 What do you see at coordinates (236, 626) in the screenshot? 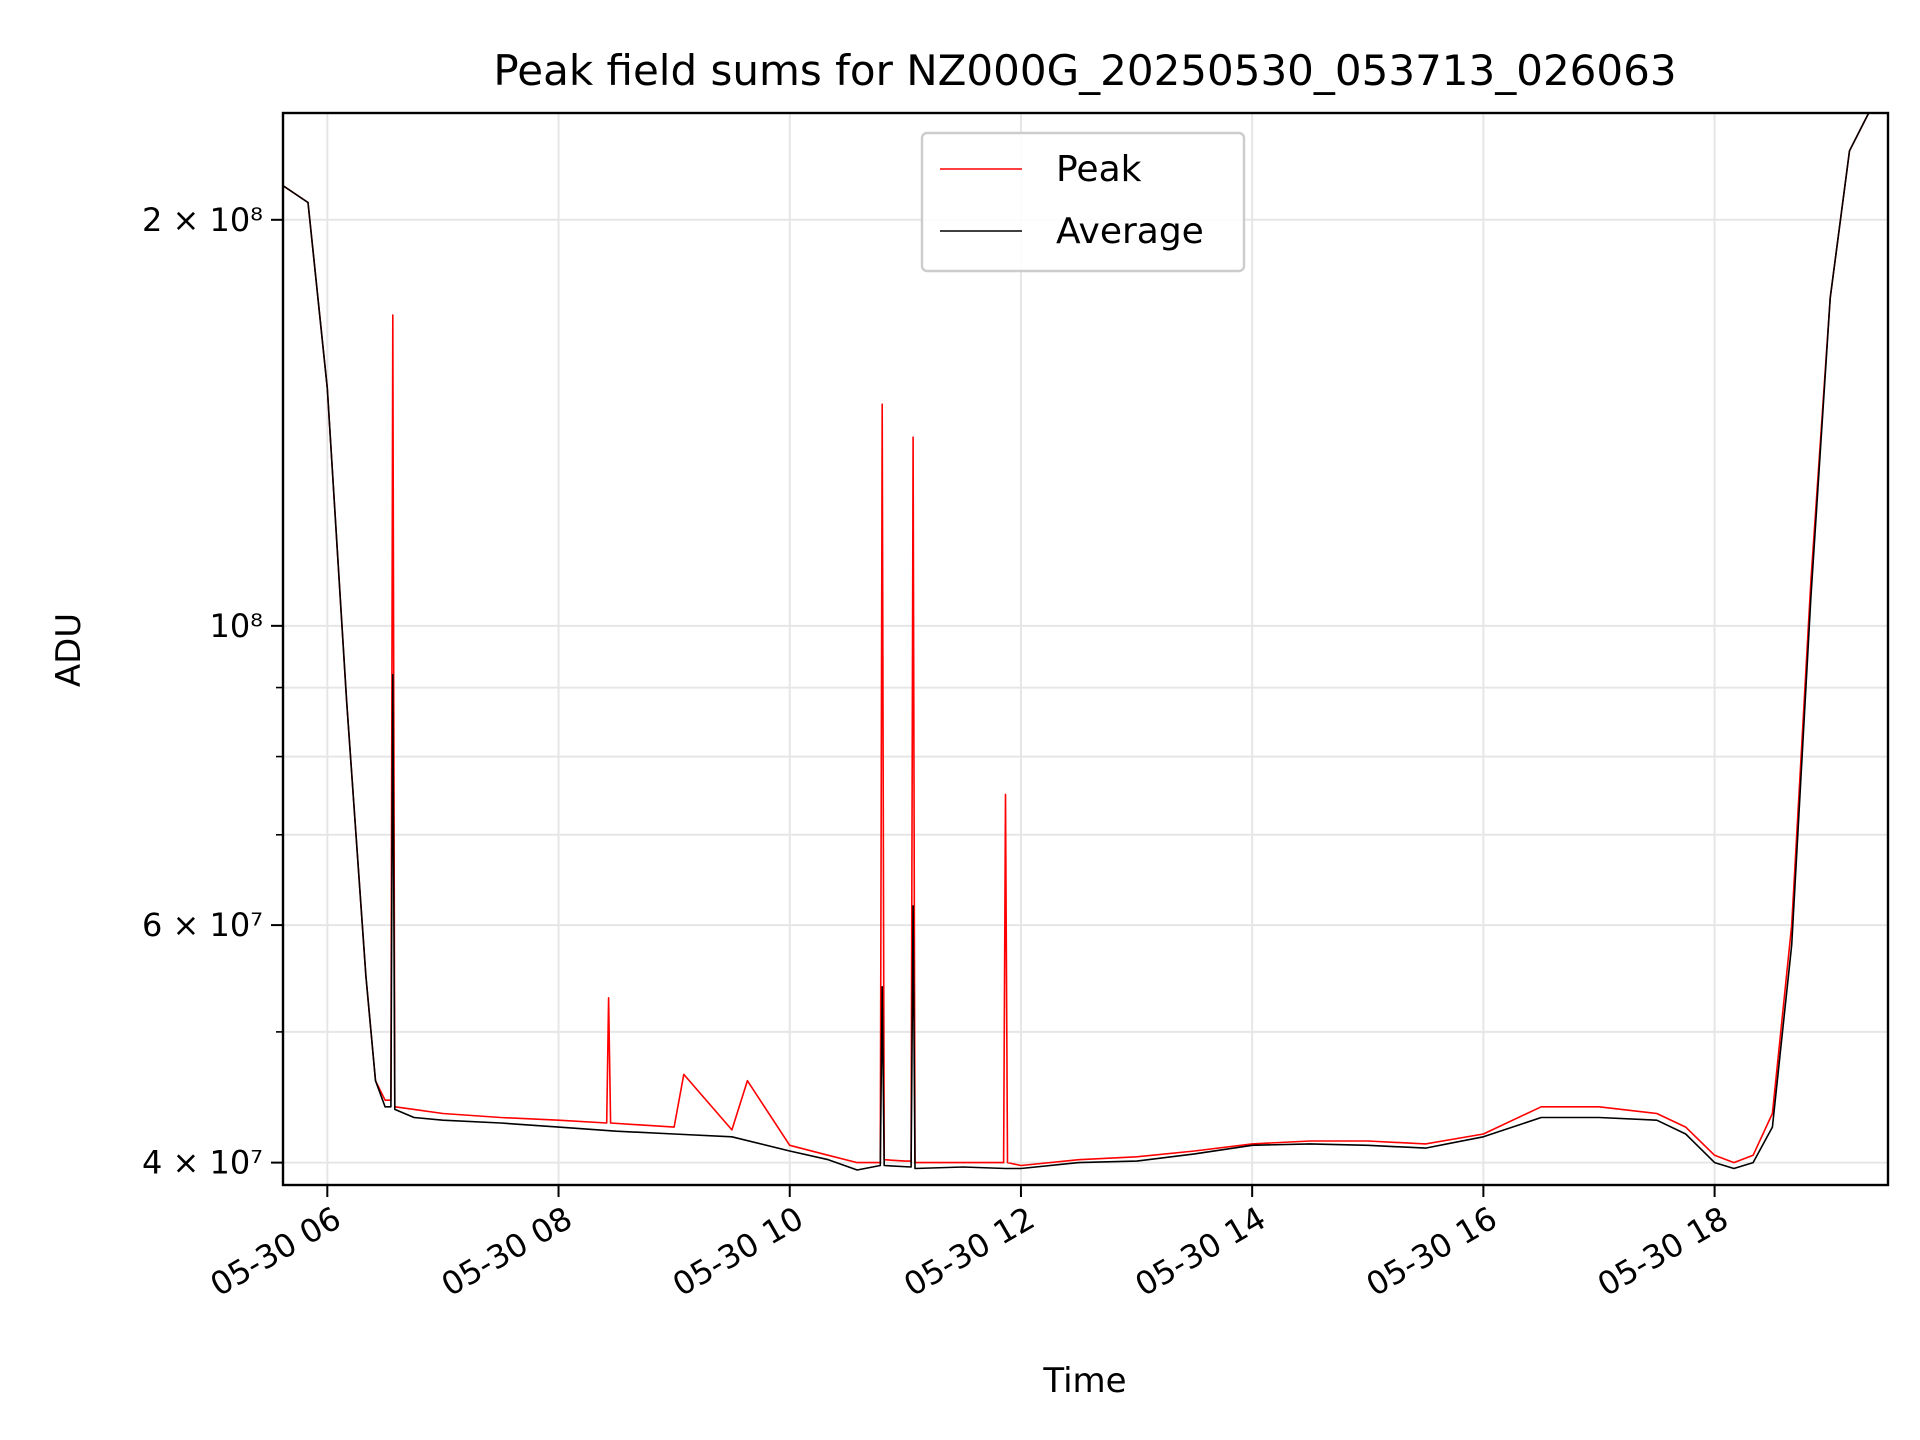
I see `y-tick-label: 10⁸` at bounding box center [236, 626].